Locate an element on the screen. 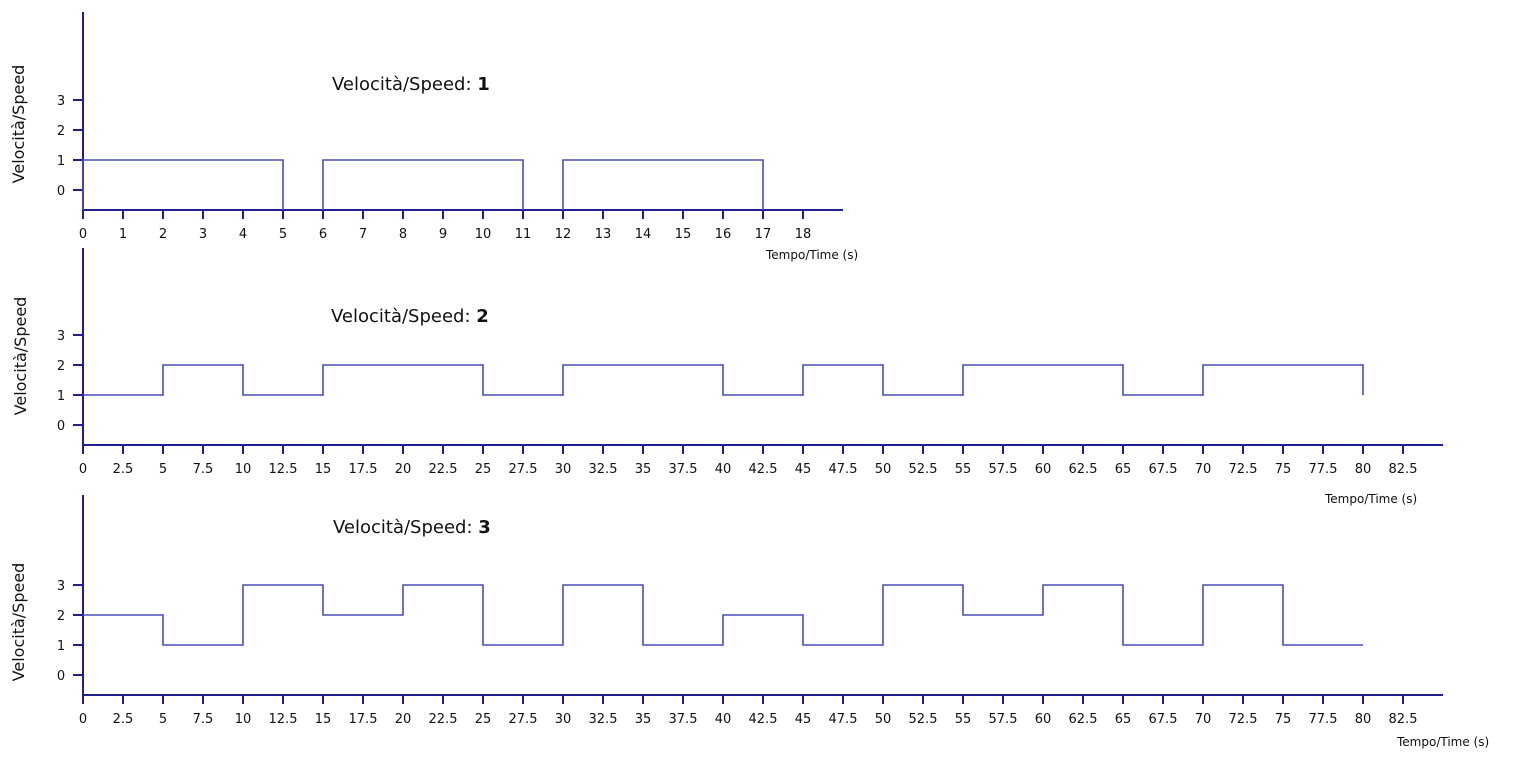 The image size is (1533, 762). x-tick-label: 2.5 is located at coordinates (123, 469).